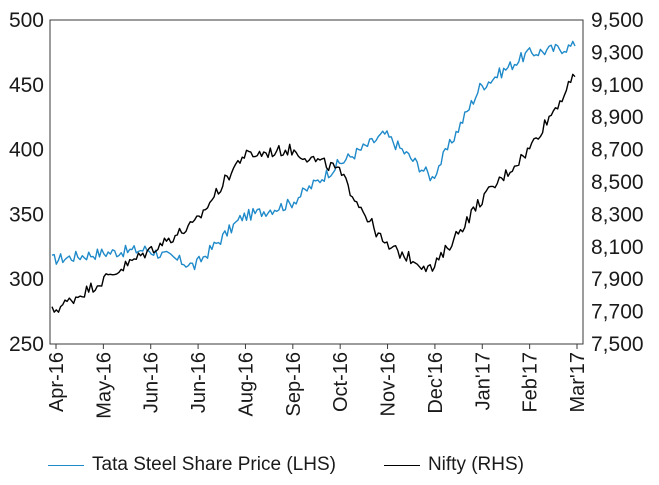  Describe the element at coordinates (26, 344) in the screenshot. I see `left-axis-tick-label: 250` at that location.